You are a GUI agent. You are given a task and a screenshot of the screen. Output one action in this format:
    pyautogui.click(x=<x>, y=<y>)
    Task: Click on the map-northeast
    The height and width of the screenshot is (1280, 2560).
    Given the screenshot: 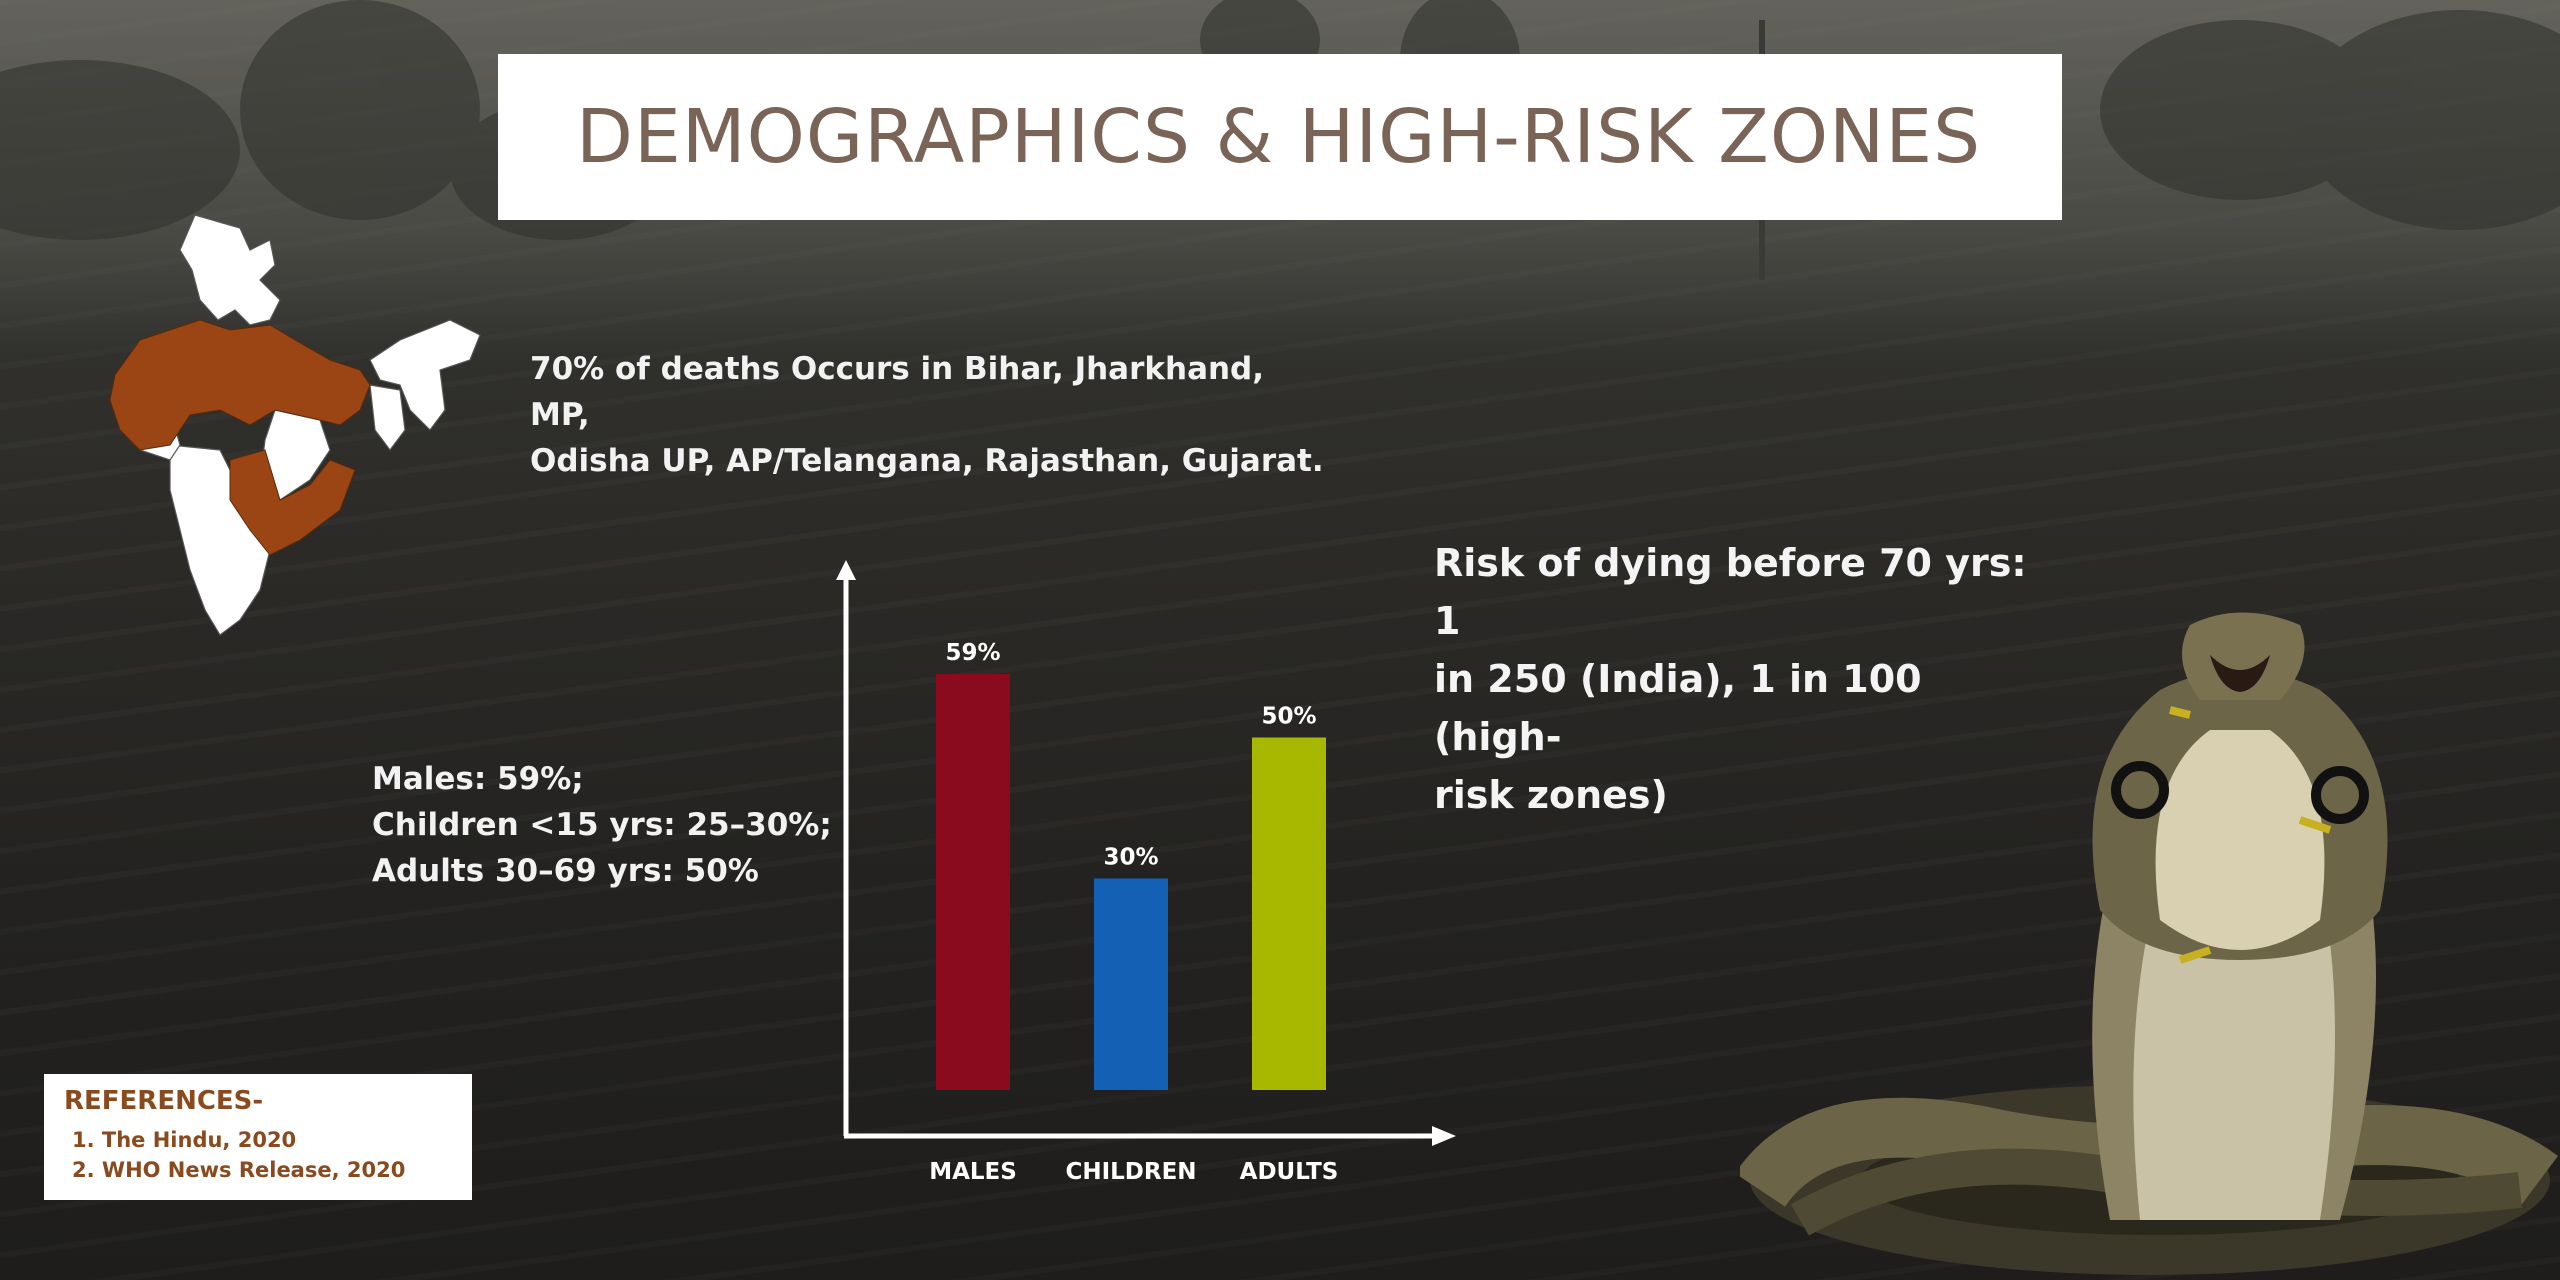 What is the action you would take?
    pyautogui.click(x=425, y=375)
    